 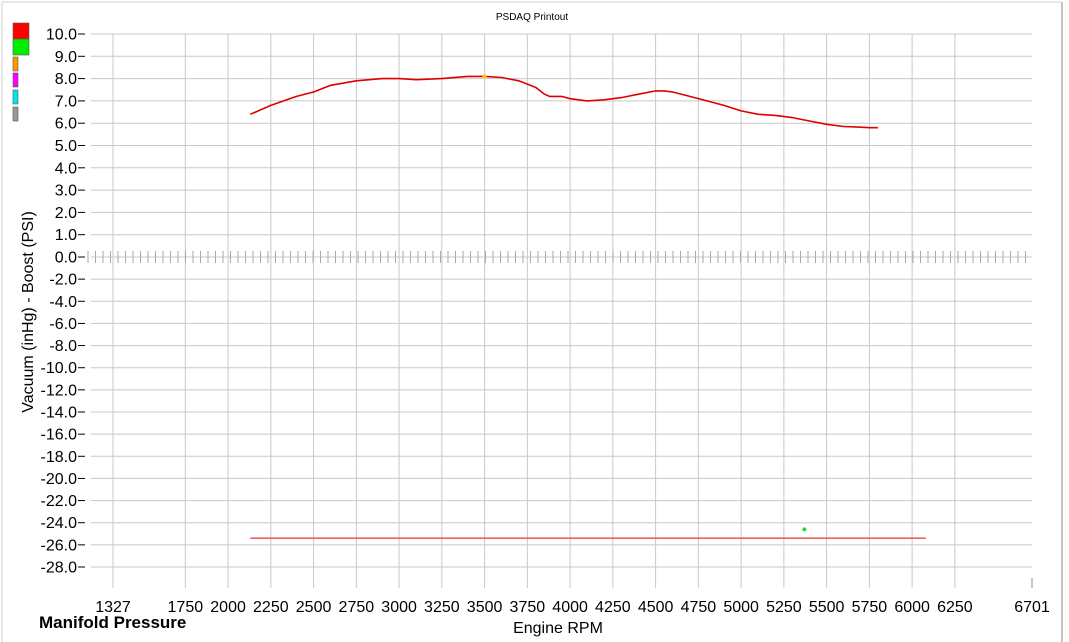 I want to click on y-tick-label: -4.0, so click(x=63, y=302).